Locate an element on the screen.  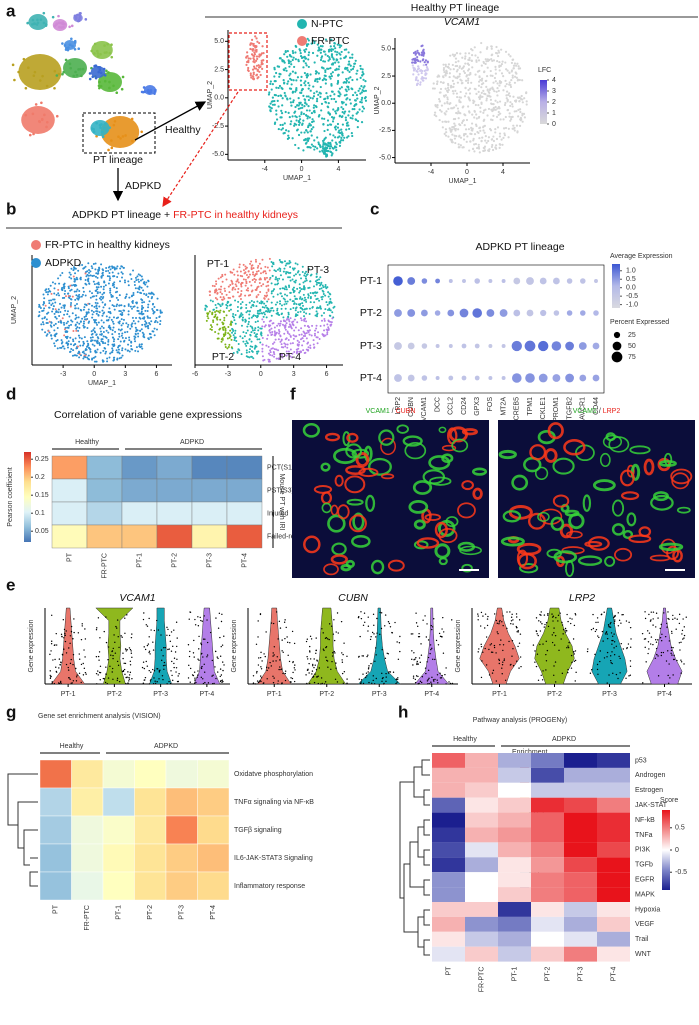
legend-label: FR-PTC is located at coordinates (330, 41).